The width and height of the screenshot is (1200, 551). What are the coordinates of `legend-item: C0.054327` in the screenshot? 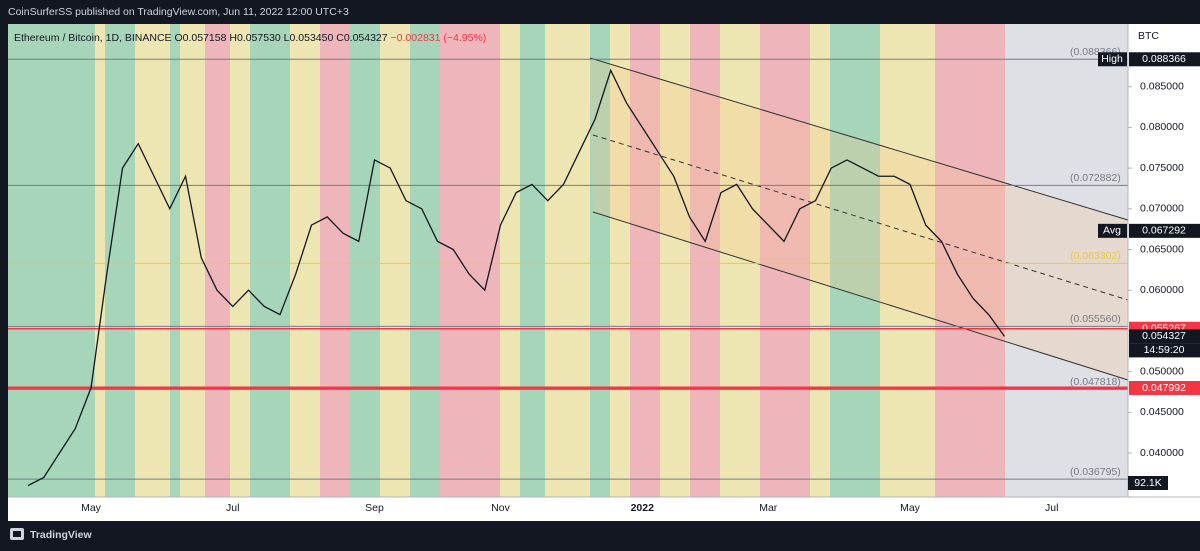 It's located at (363, 38).